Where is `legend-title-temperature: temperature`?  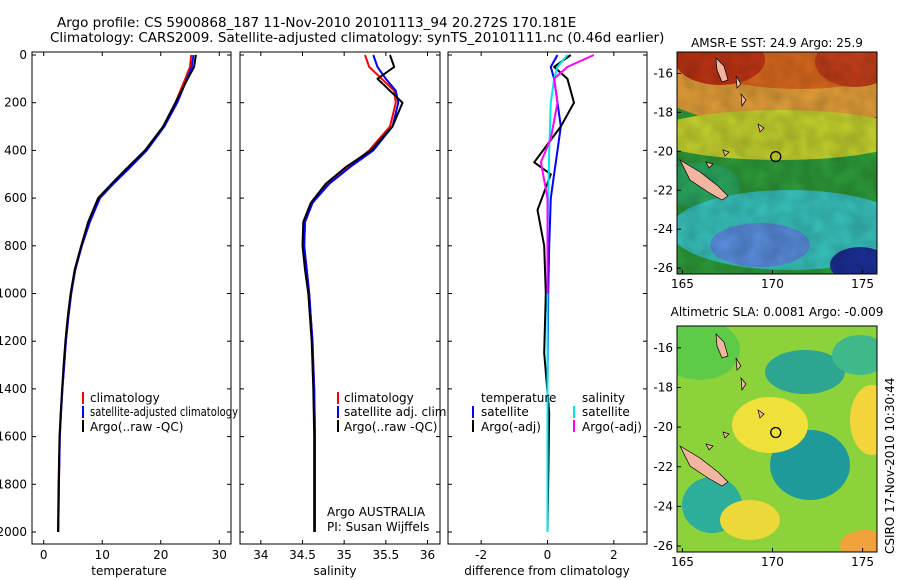
legend-title-temperature: temperature is located at coordinates (518, 398).